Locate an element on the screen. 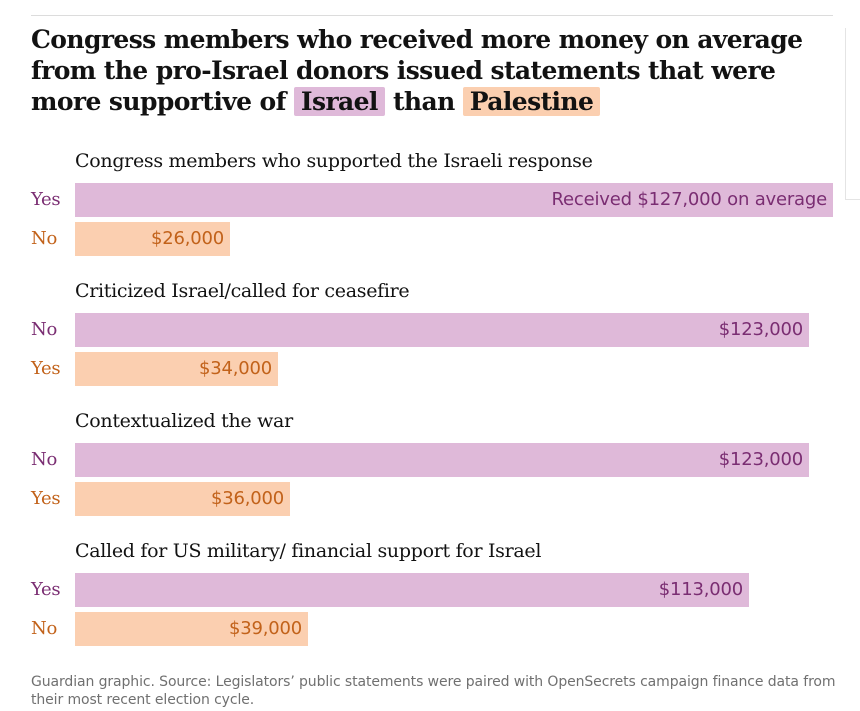 The image size is (860, 711). bar: $34,000 is located at coordinates (176, 369).